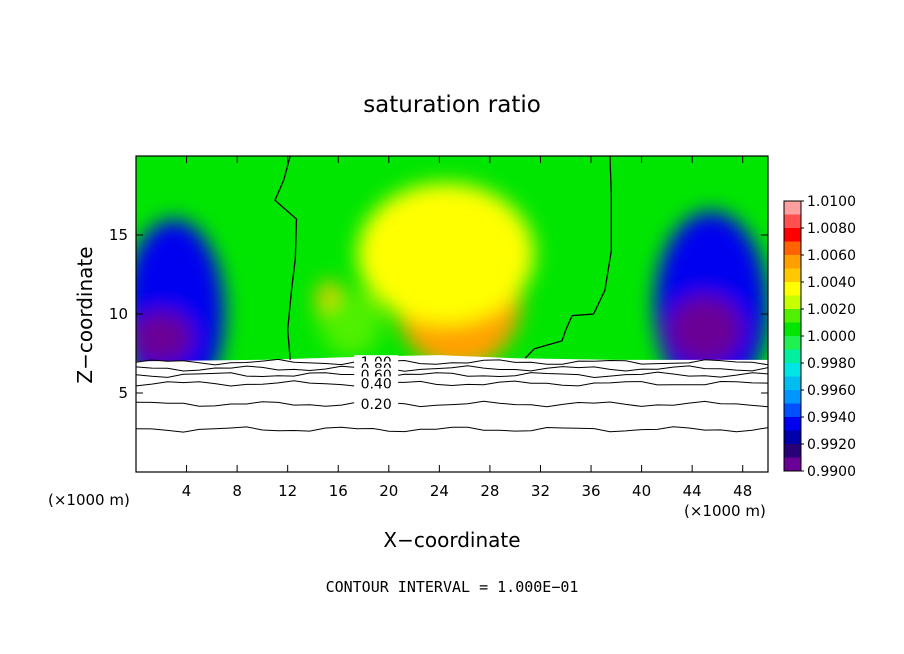 Image resolution: width=904 pixels, height=654 pixels. I want to click on colorbar-tick-label: 1.0080, so click(831, 229).